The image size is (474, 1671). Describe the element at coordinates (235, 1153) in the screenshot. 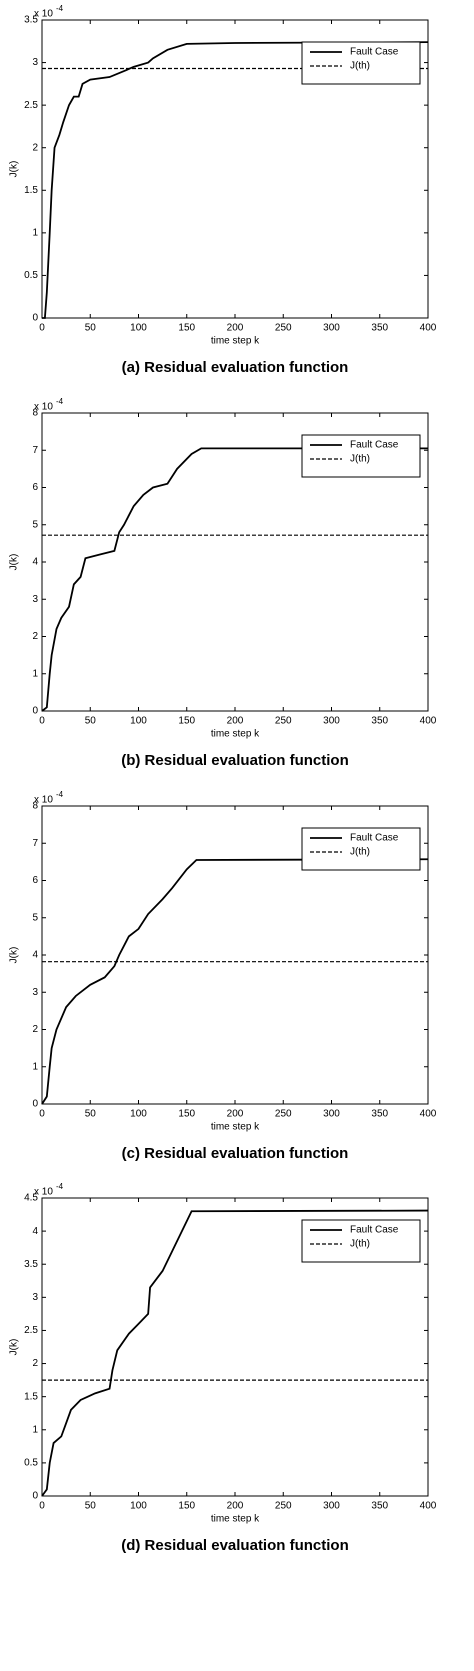

I see `caption: (c) Residual evaluation function` at that location.